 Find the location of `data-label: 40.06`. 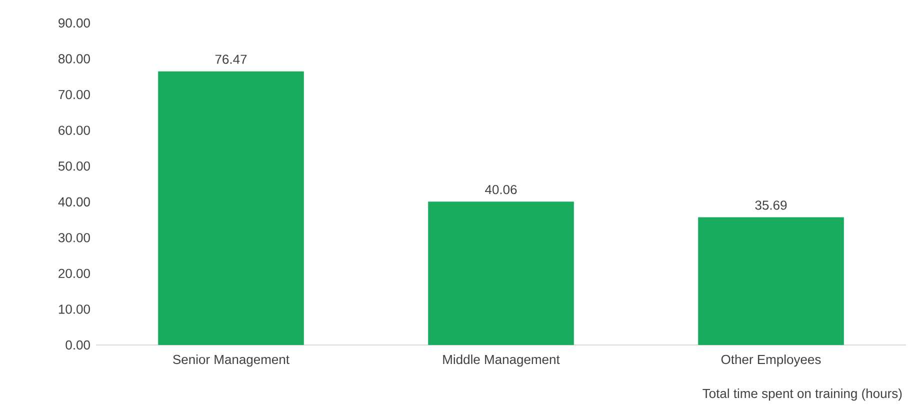

data-label: 40.06 is located at coordinates (501, 189).